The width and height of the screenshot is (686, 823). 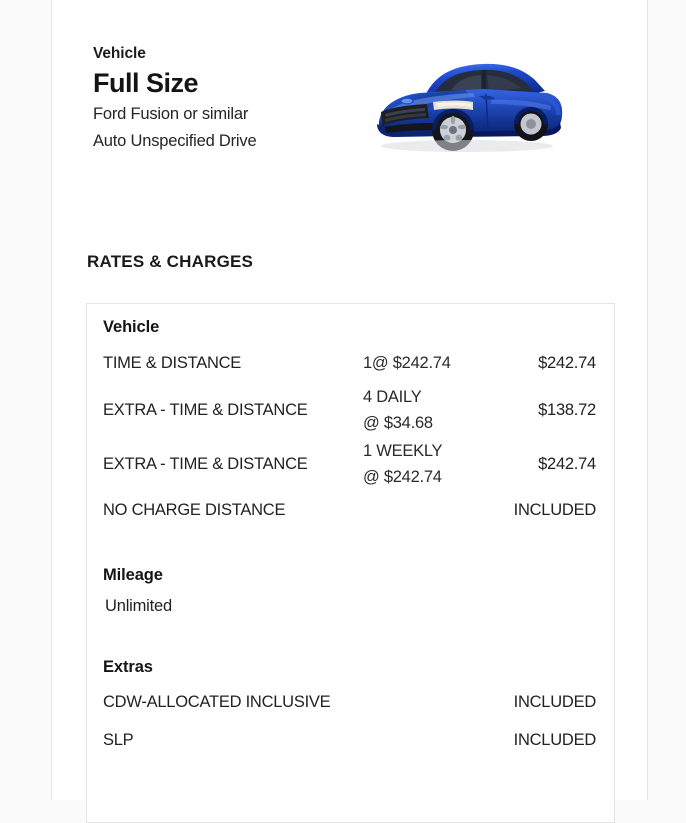 What do you see at coordinates (350, 593) in the screenshot?
I see `rate-group-mileage: Mileage Unlimited` at bounding box center [350, 593].